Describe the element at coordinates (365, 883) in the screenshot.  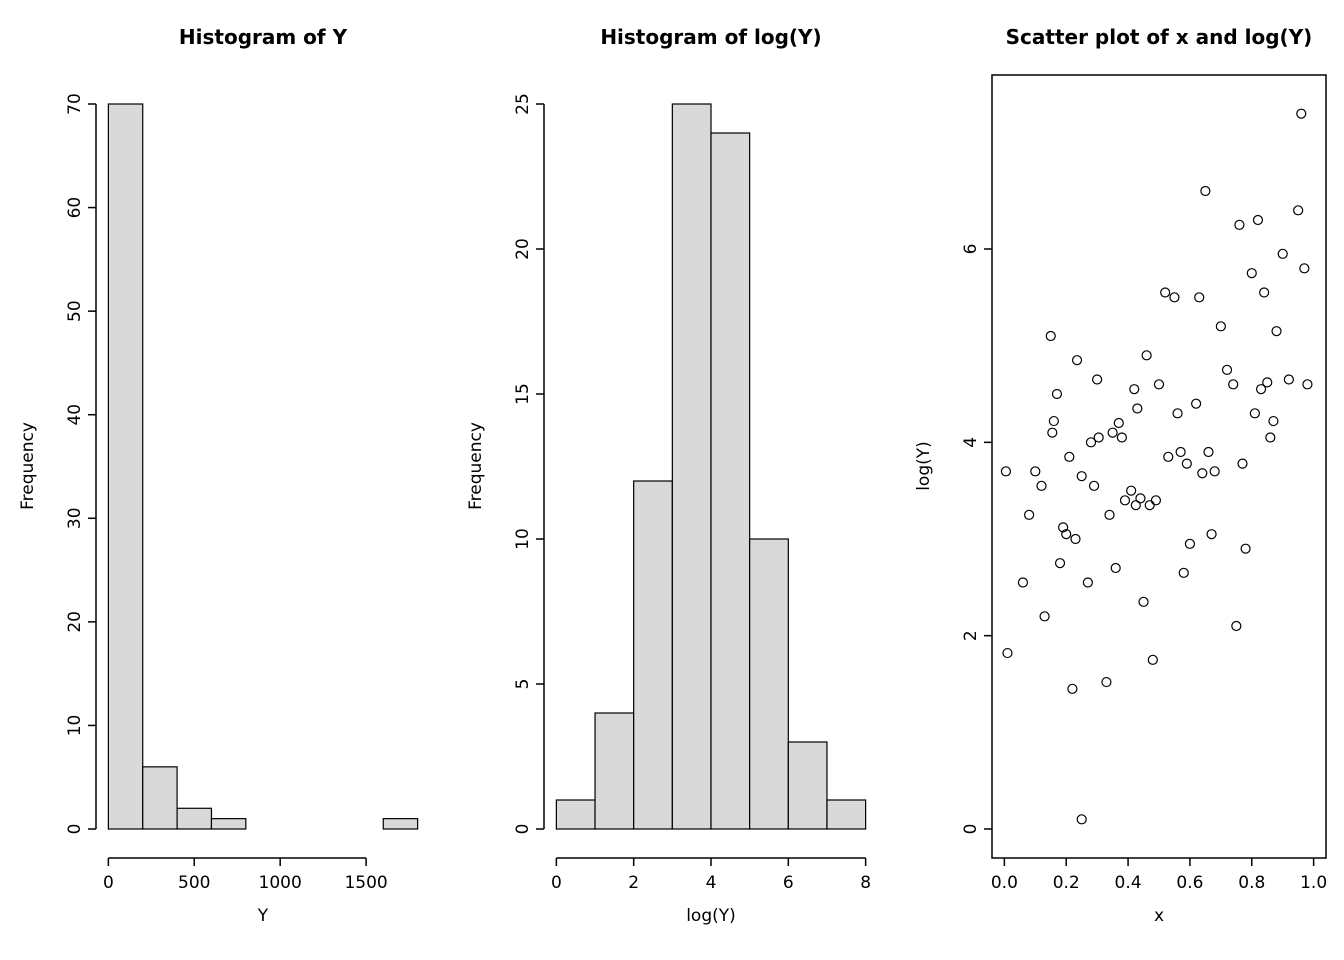
I see `svg-text: 1500` at that location.